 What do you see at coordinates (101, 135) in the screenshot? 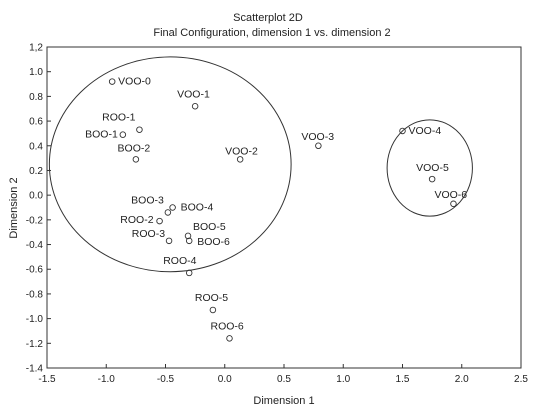
I see `data-point-label: BOO-1` at bounding box center [101, 135].